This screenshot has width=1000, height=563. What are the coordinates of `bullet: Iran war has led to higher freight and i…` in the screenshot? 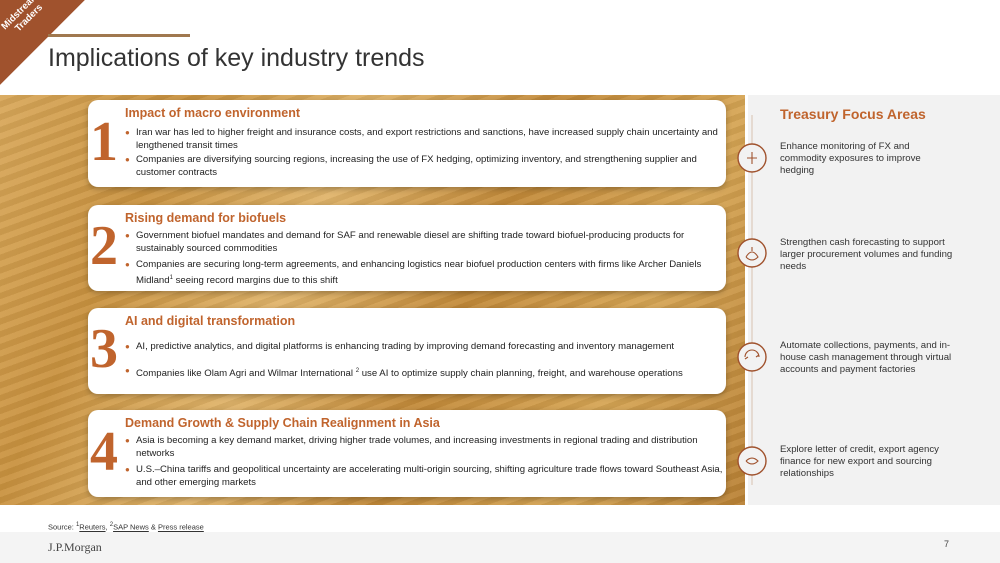 It's located at (426, 139).